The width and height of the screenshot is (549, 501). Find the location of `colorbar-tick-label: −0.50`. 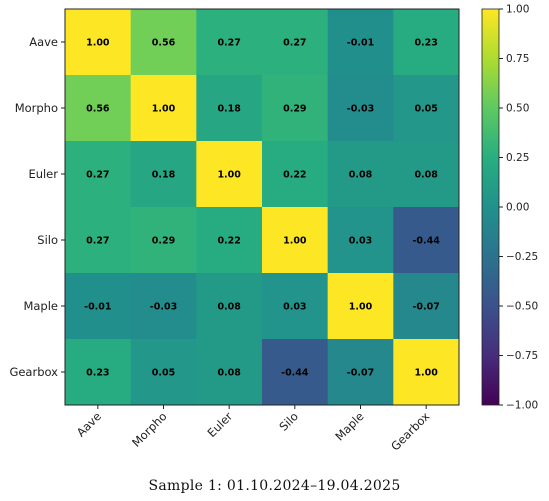

colorbar-tick-label: −0.50 is located at coordinates (522, 307).